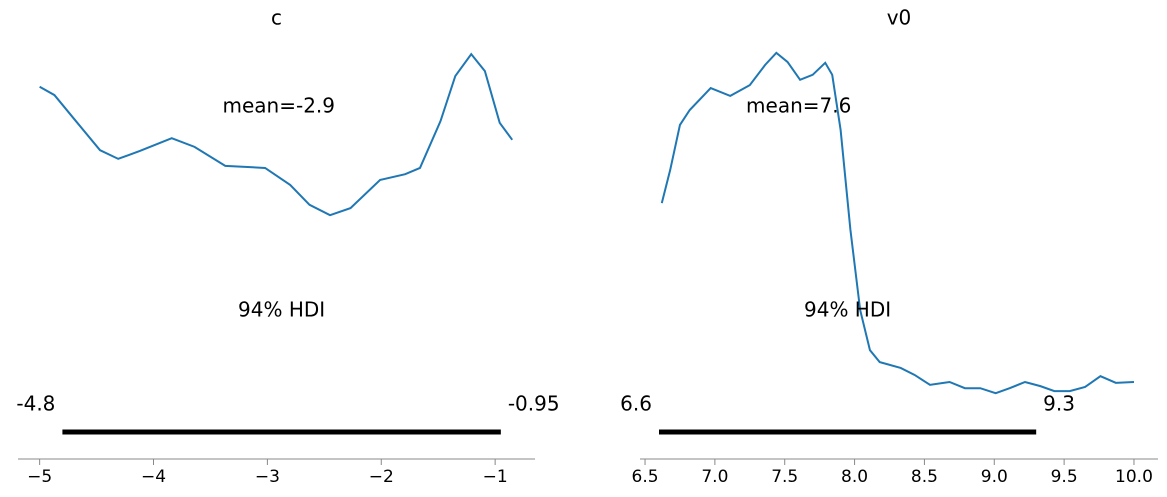 This screenshot has height=497, width=1167. I want to click on panel-title: c, so click(276, 18).